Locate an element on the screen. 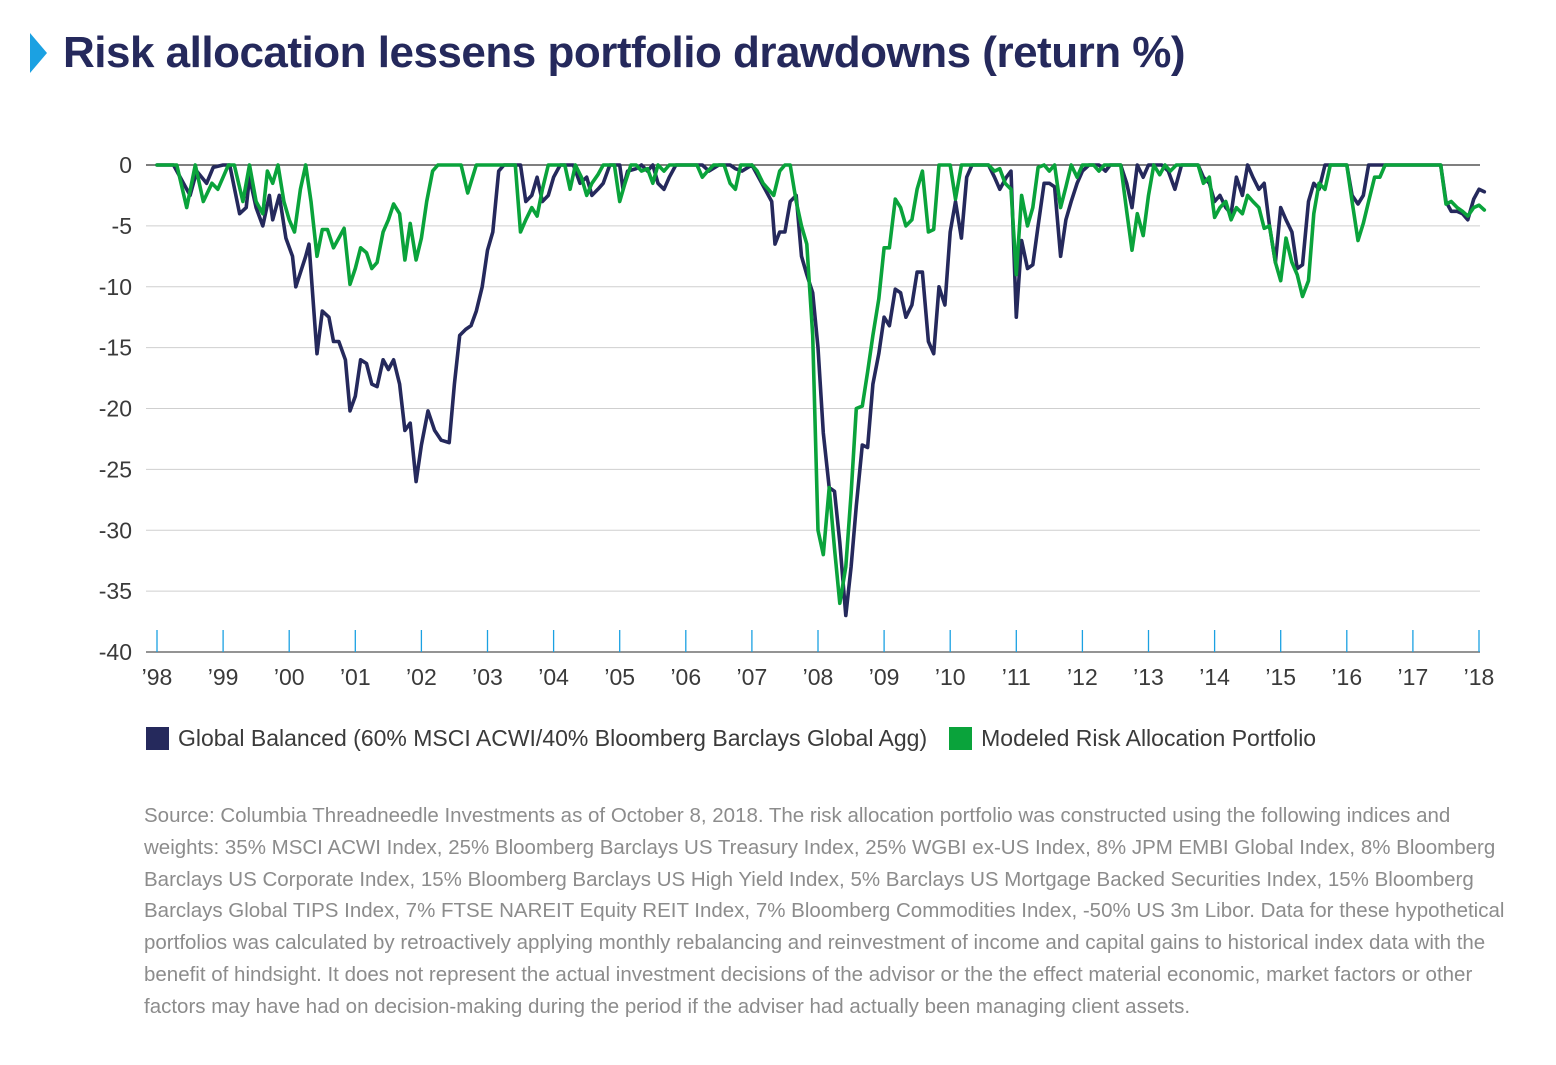 This screenshot has width=1556, height=1065. x-tick-label: ’00 is located at coordinates (289, 677).